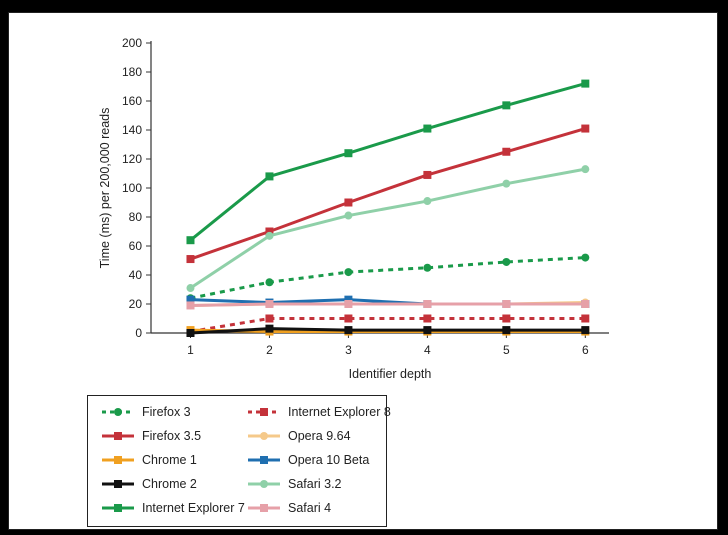 The image size is (728, 535). I want to click on x-tick-label: 1, so click(190, 350).